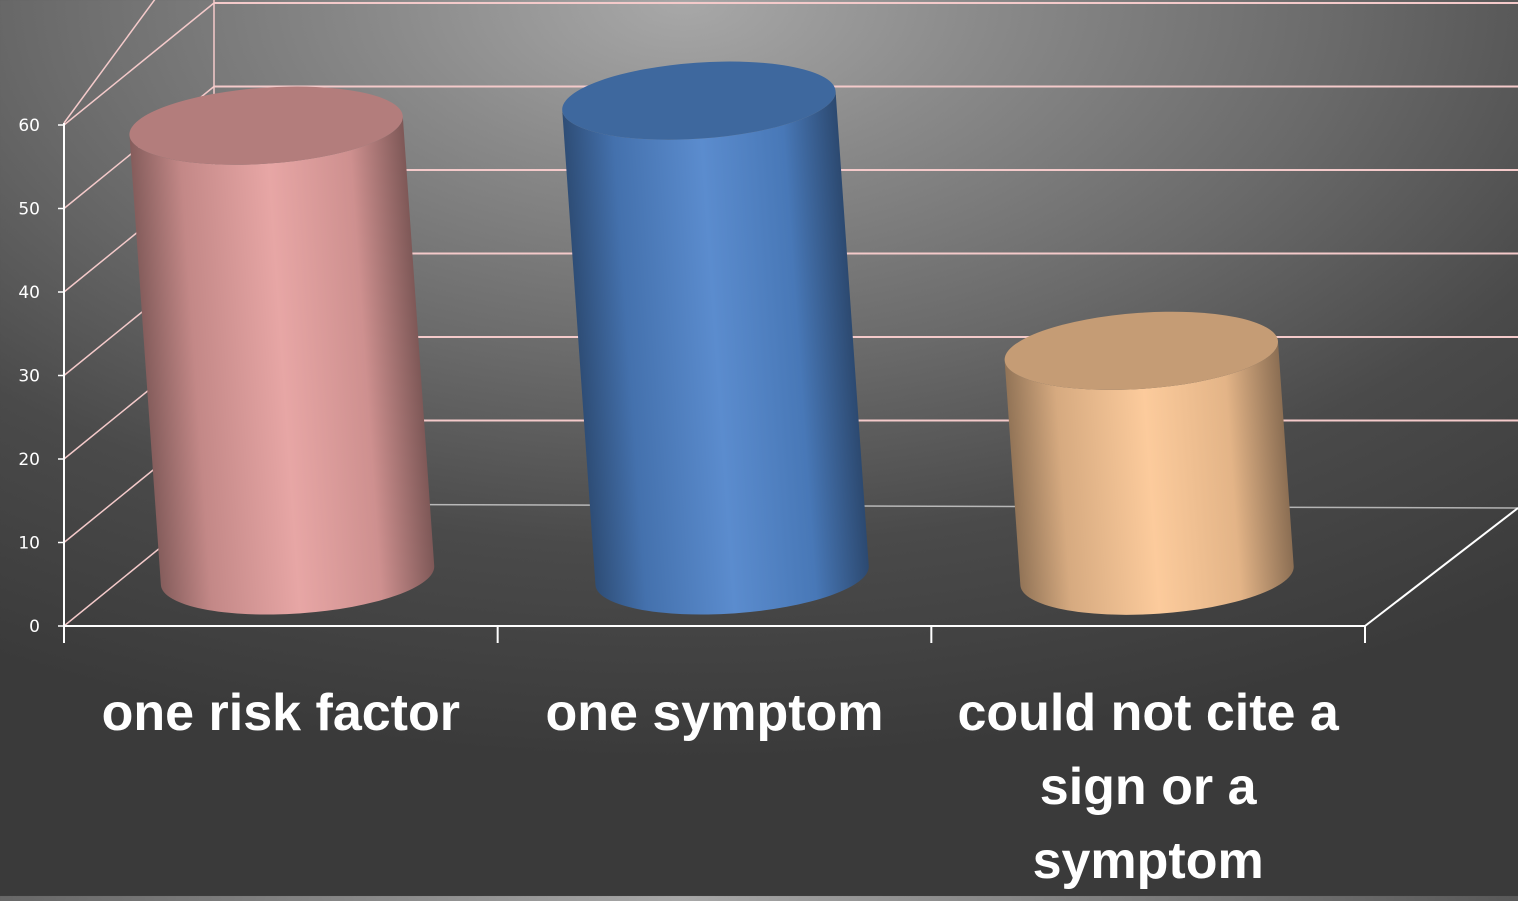  I want to click on y-tick-label: 30, so click(29, 377).